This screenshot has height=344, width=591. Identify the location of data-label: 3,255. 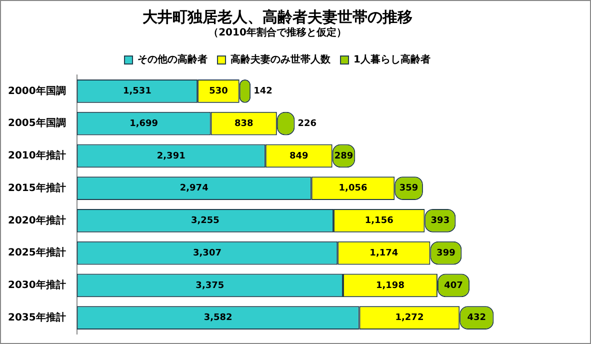
(205, 221).